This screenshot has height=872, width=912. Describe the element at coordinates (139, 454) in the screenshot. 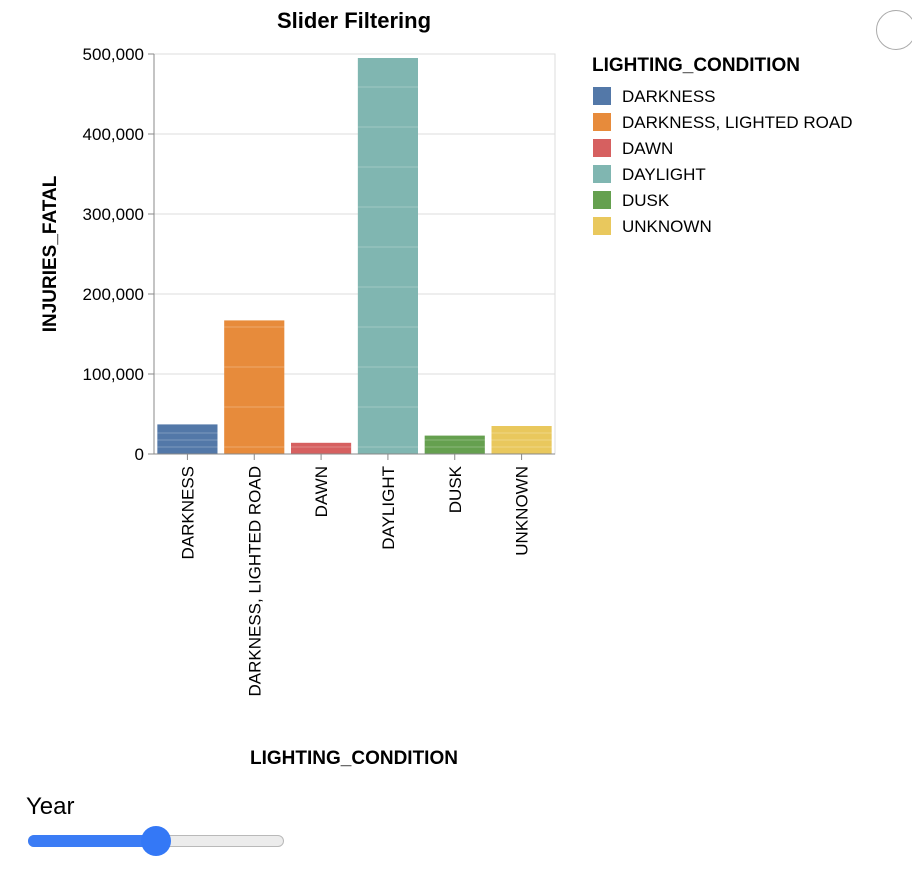

I see `y-tick-label: 0` at that location.